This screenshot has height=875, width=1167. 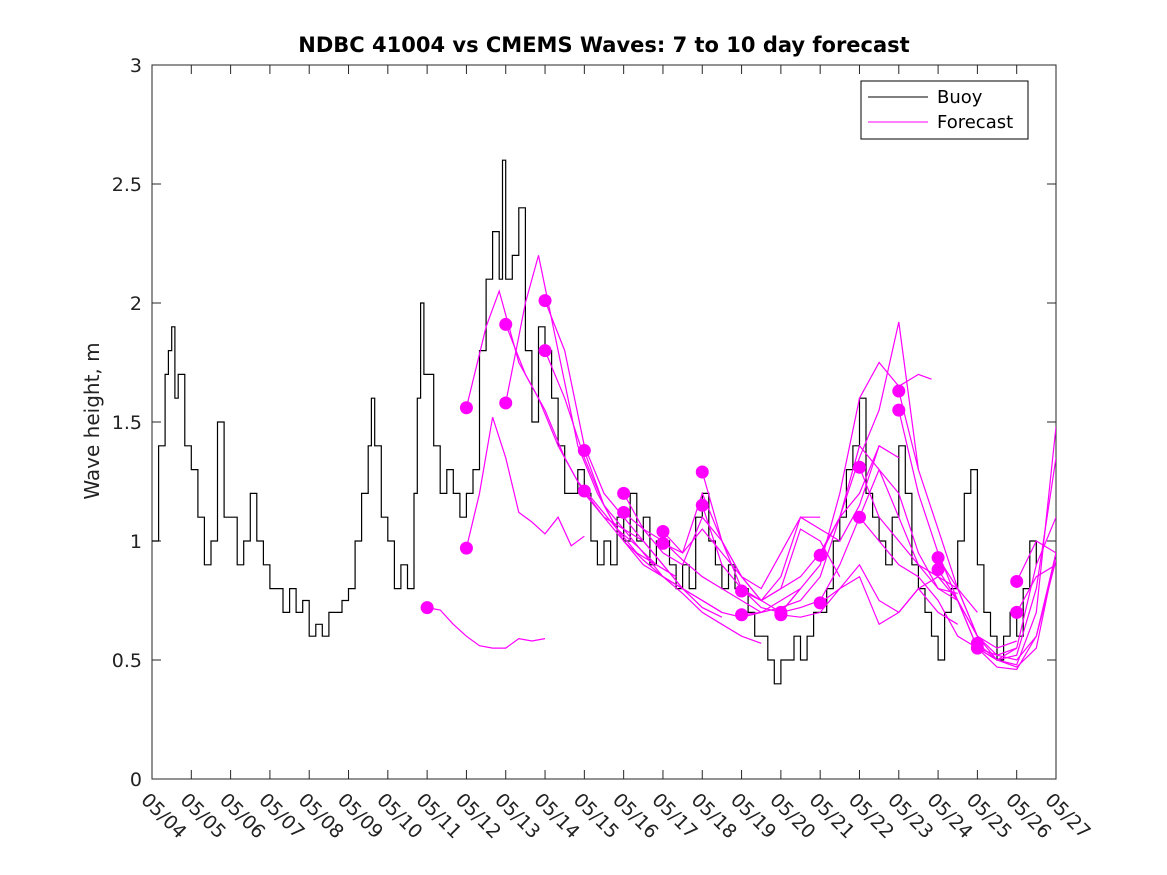 What do you see at coordinates (92, 420) in the screenshot?
I see `y-axis-label: Wave height, m` at bounding box center [92, 420].